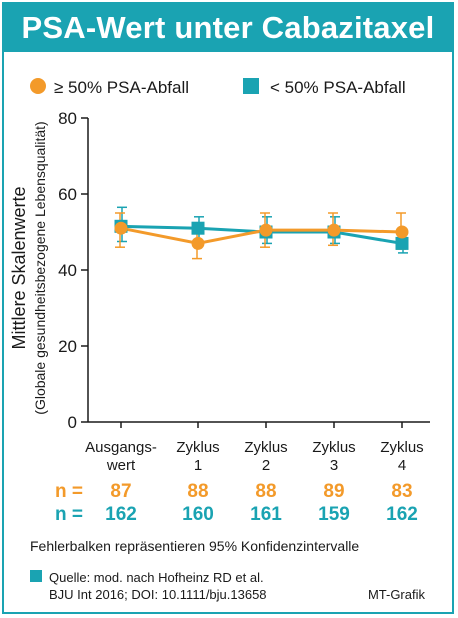  Describe the element at coordinates (266, 465) in the screenshot. I see `x-tick-label-line2: 2` at that location.